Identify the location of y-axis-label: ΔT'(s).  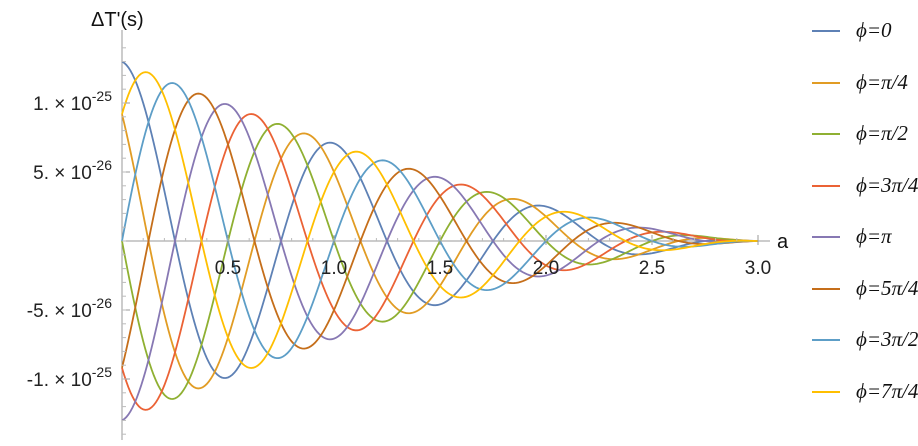
(117, 20).